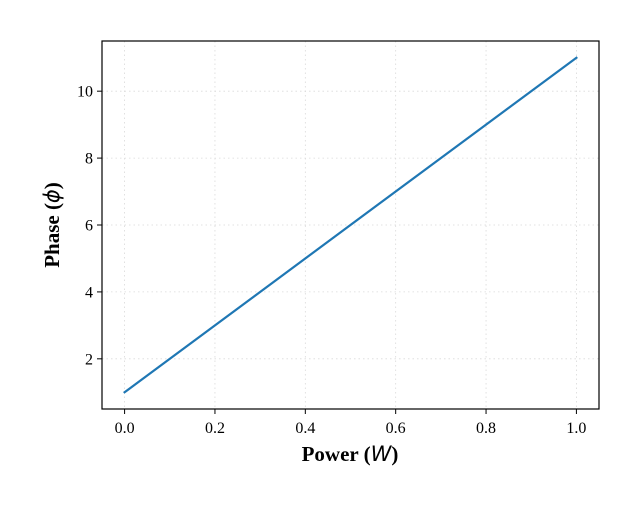 The width and height of the screenshot is (637, 508). Describe the element at coordinates (305, 428) in the screenshot. I see `x-tick-label: 0.4` at that location.